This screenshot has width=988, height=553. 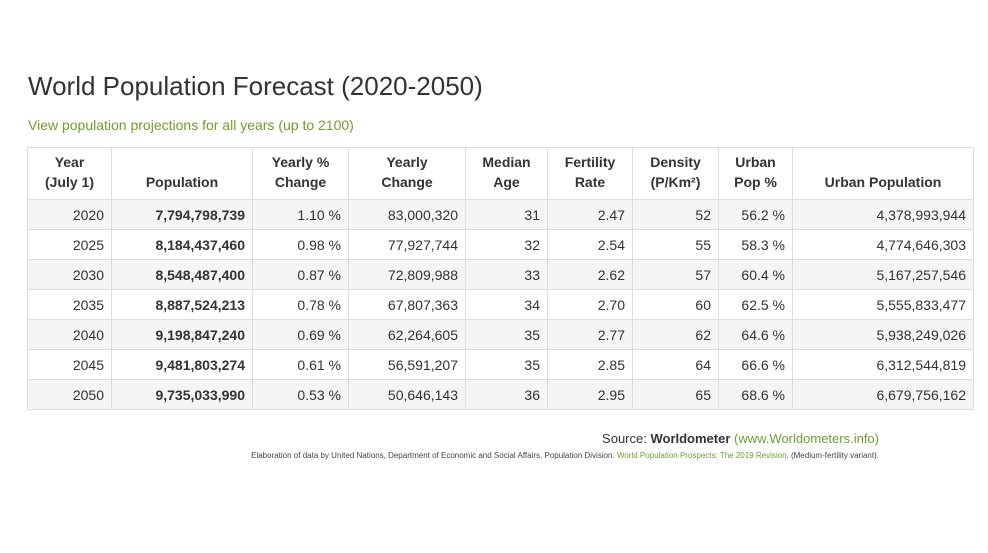 I want to click on cell-density: 57, so click(x=675, y=274).